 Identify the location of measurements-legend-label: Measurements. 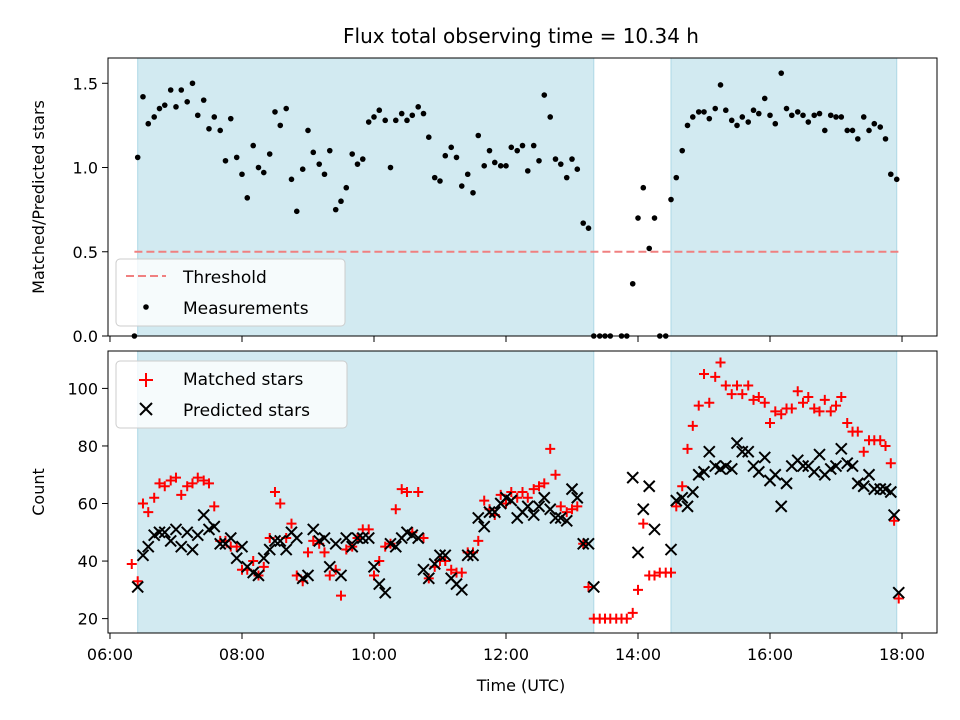
(246, 309).